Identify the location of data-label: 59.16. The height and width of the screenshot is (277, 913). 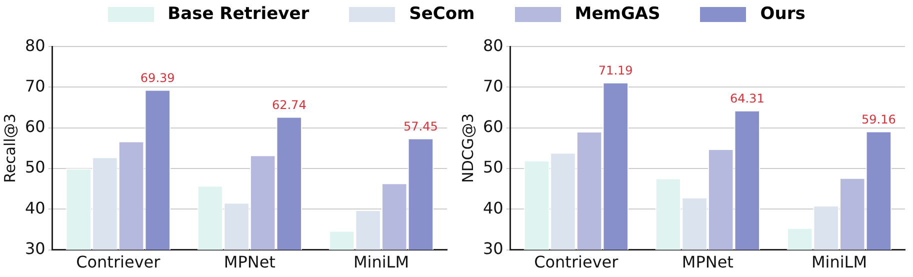
(879, 119).